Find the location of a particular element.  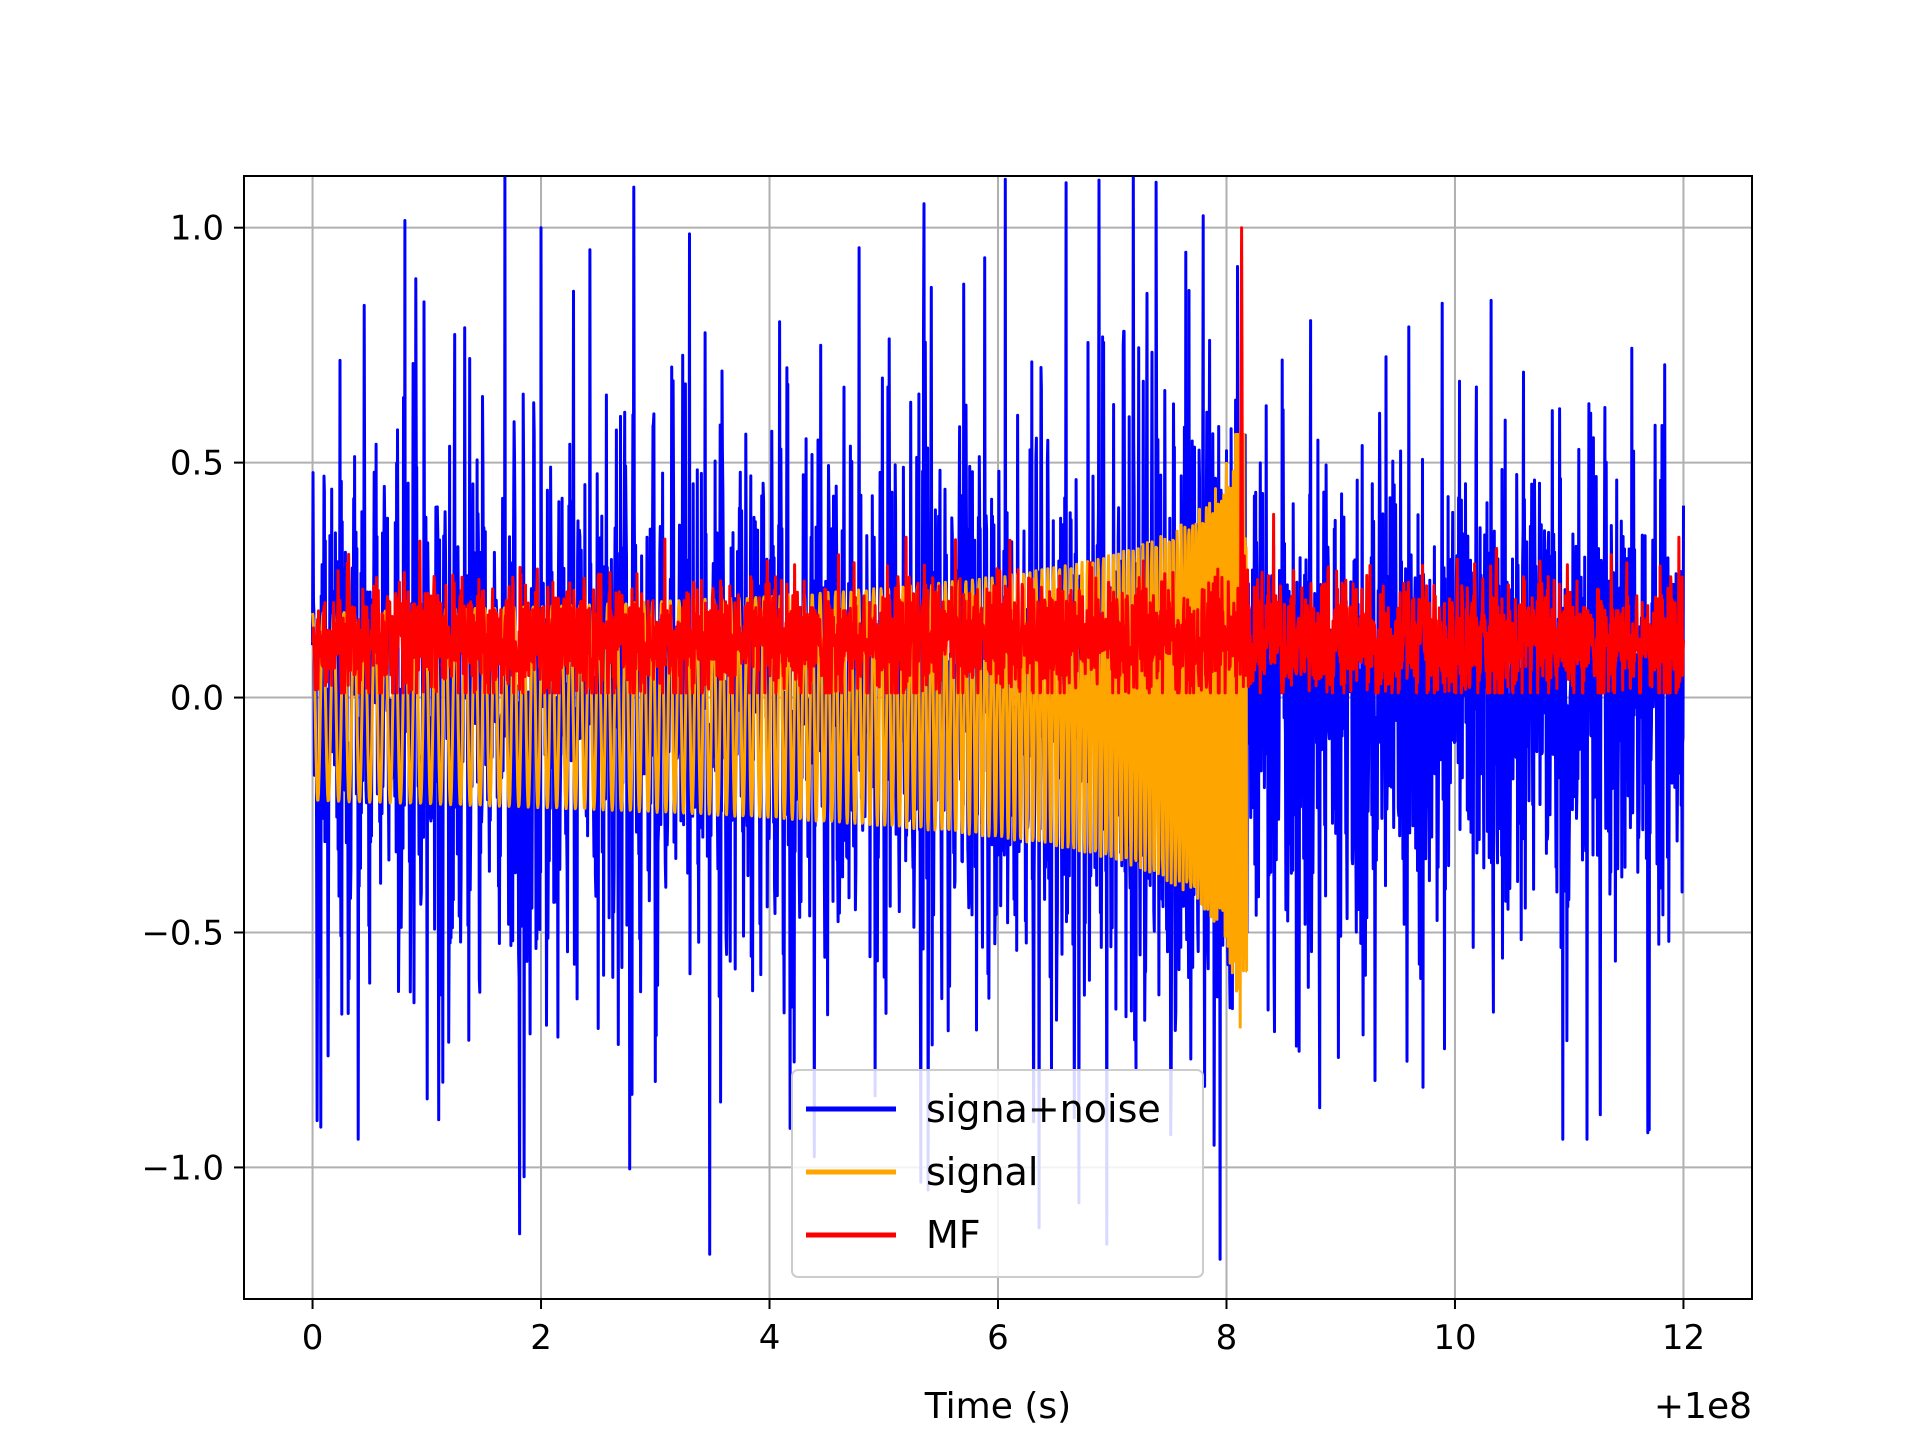

x-tick-label: 2 is located at coordinates (541, 1338).